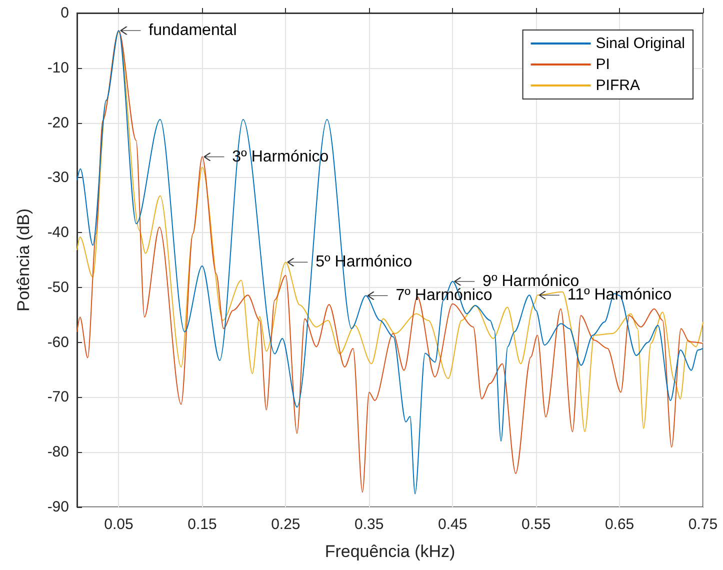  Describe the element at coordinates (58, 397) in the screenshot. I see `y-tick-label: -70` at that location.